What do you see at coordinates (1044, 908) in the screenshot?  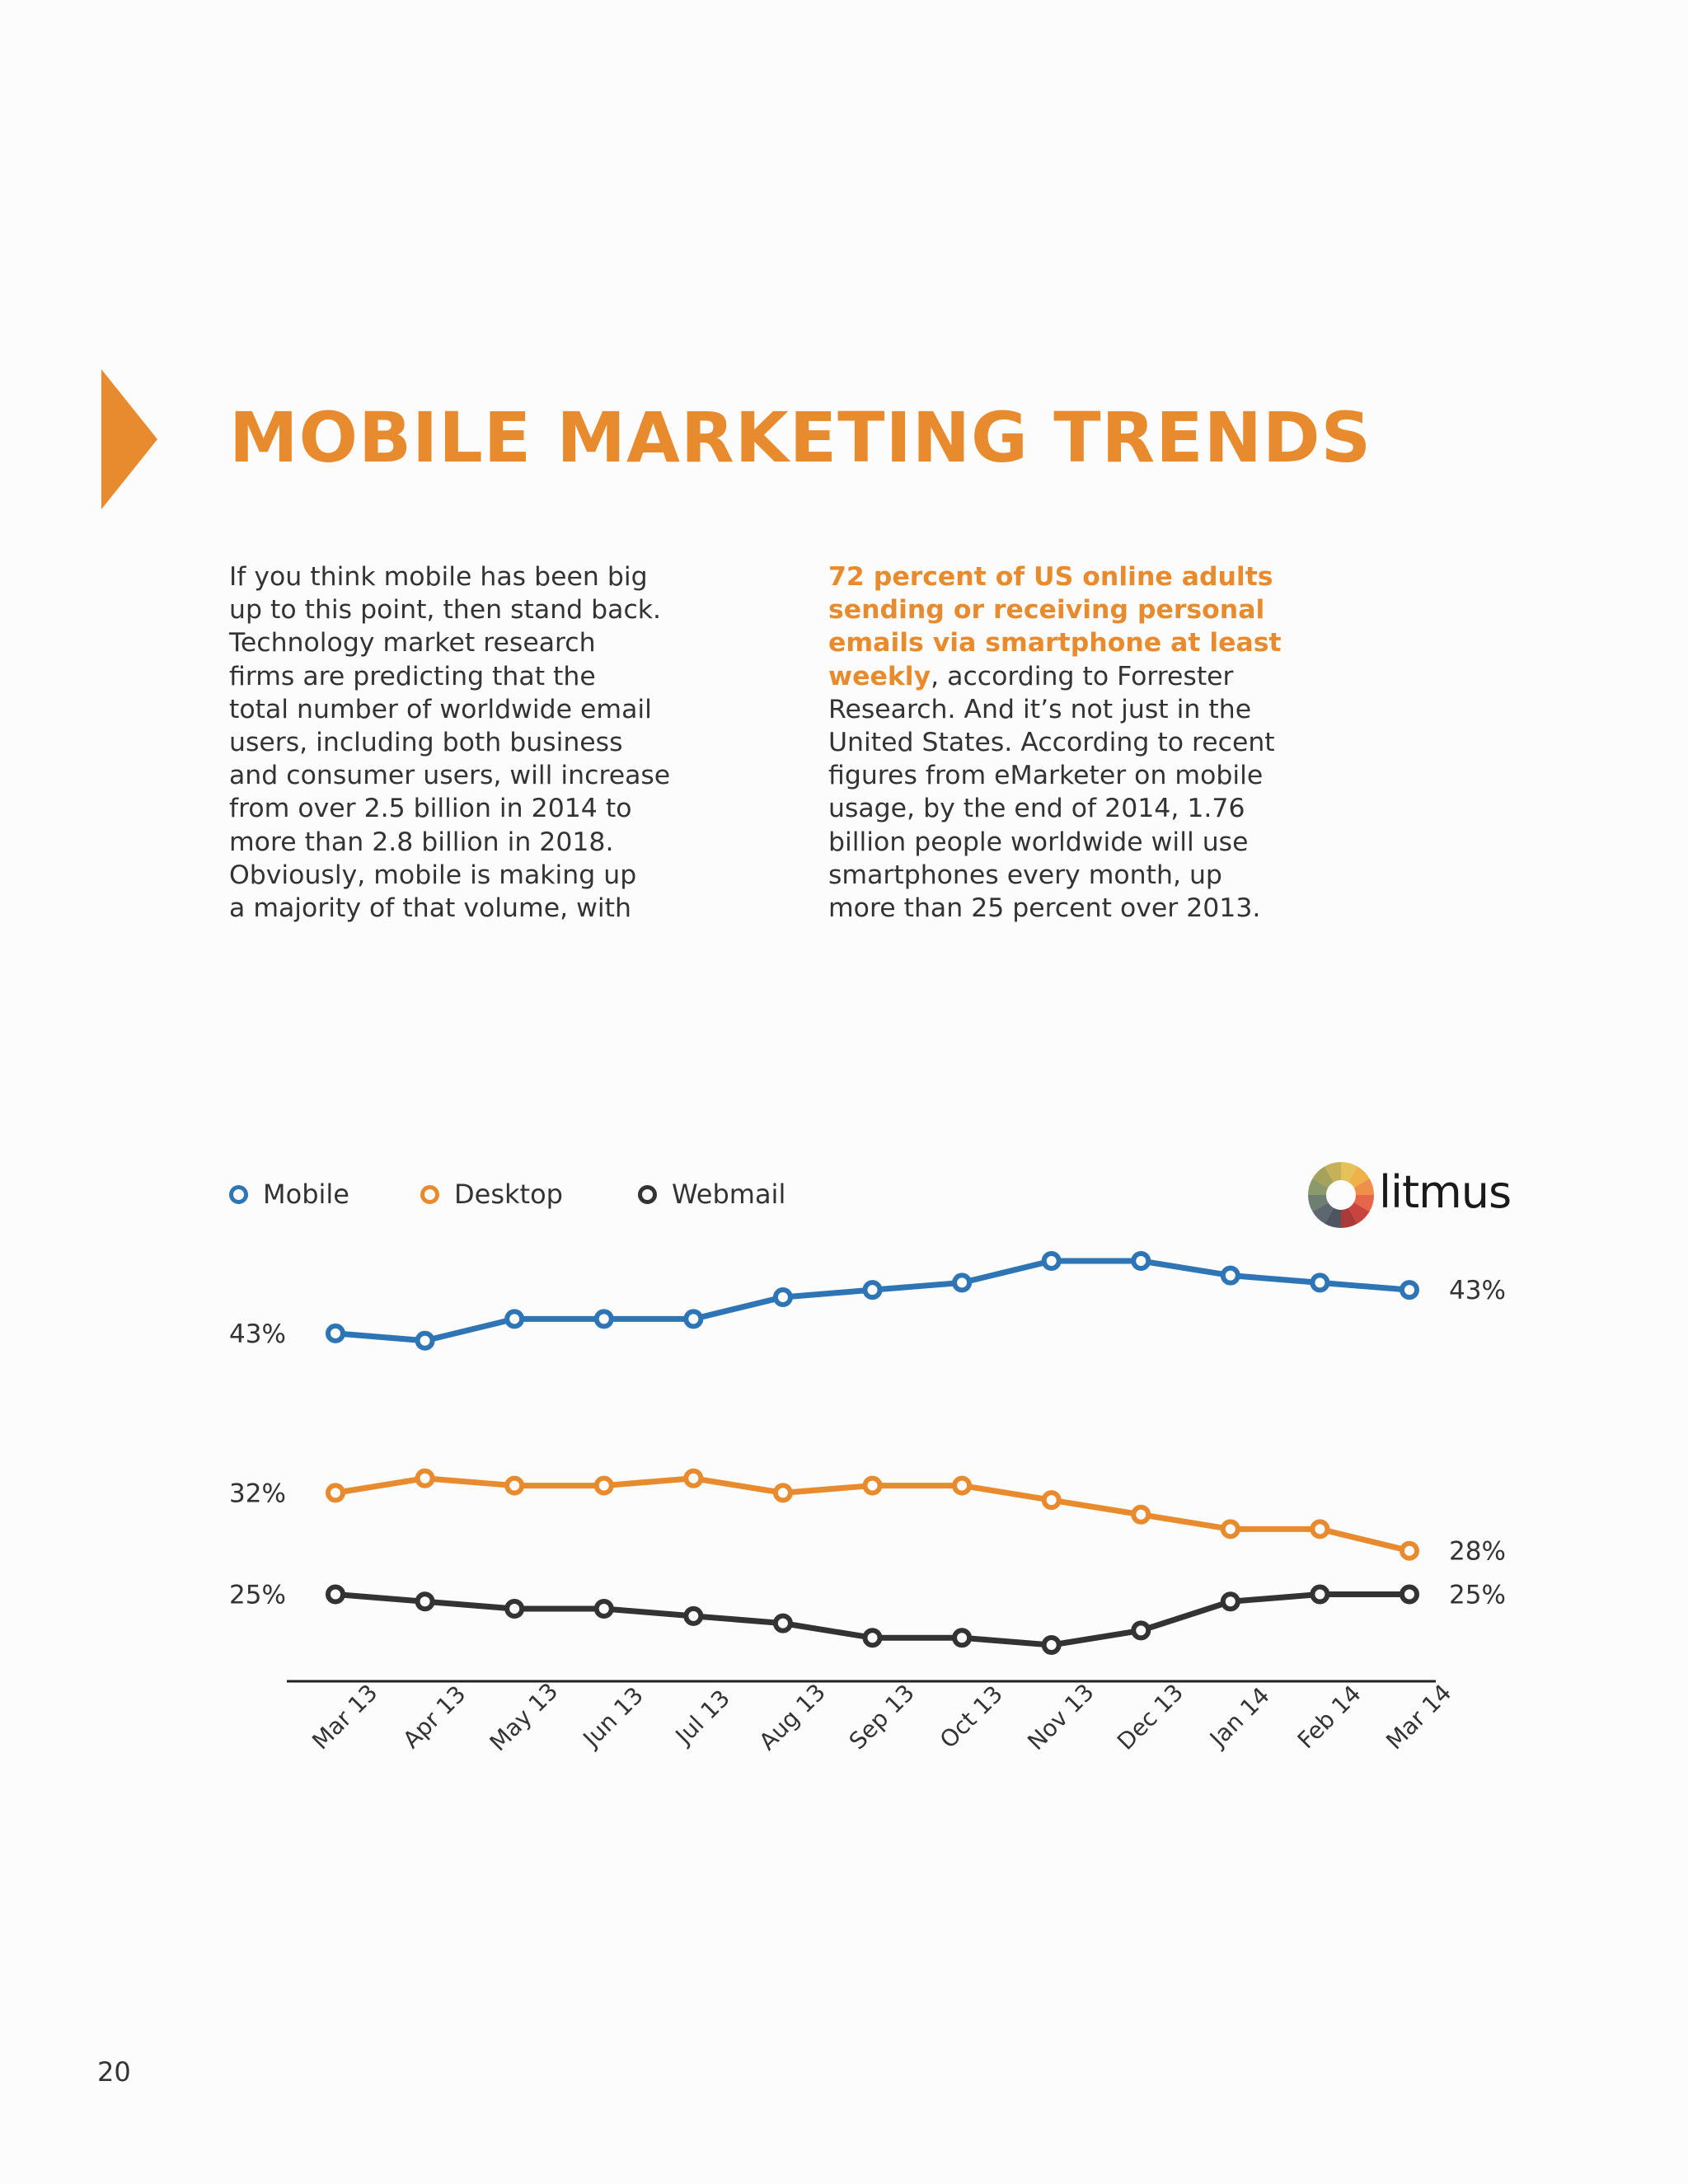 I see `body-line: more than 25 percent over 2013.` at bounding box center [1044, 908].